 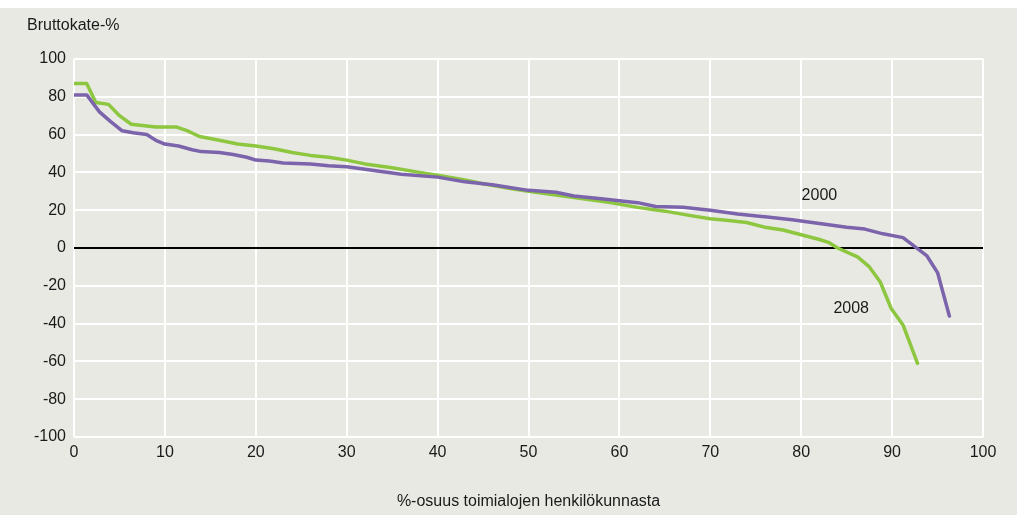 What do you see at coordinates (73, 25) in the screenshot?
I see `y-axis-title: Bruttokate-%` at bounding box center [73, 25].